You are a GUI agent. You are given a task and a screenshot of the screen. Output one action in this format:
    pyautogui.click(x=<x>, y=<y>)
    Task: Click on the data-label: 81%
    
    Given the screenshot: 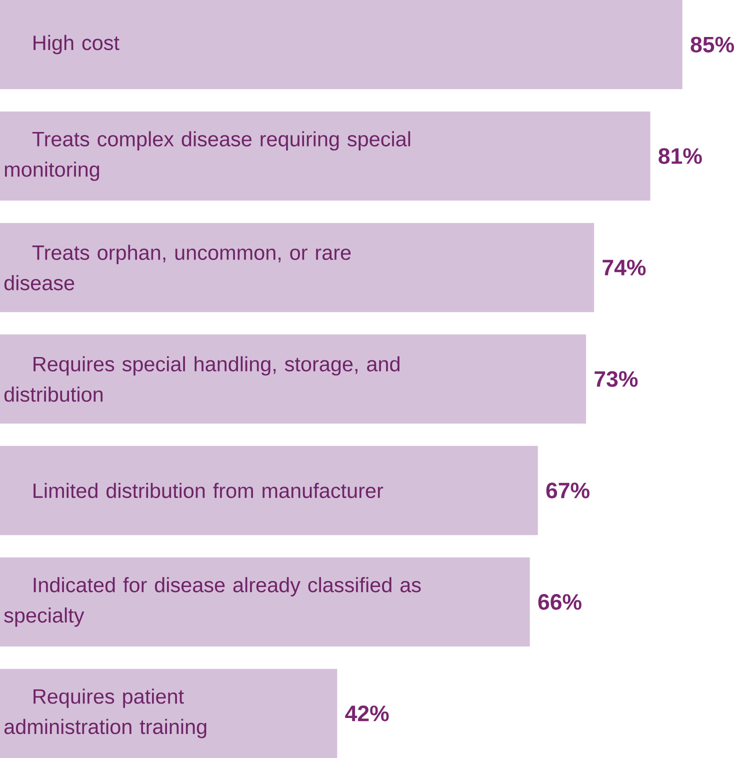 What is the action you would take?
    pyautogui.click(x=680, y=156)
    